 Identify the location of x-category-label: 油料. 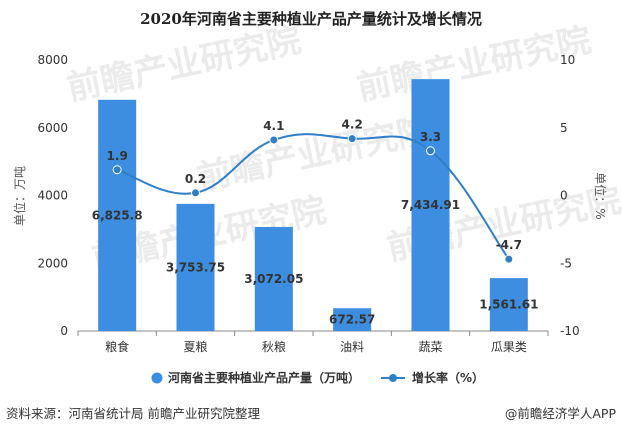
(352, 347).